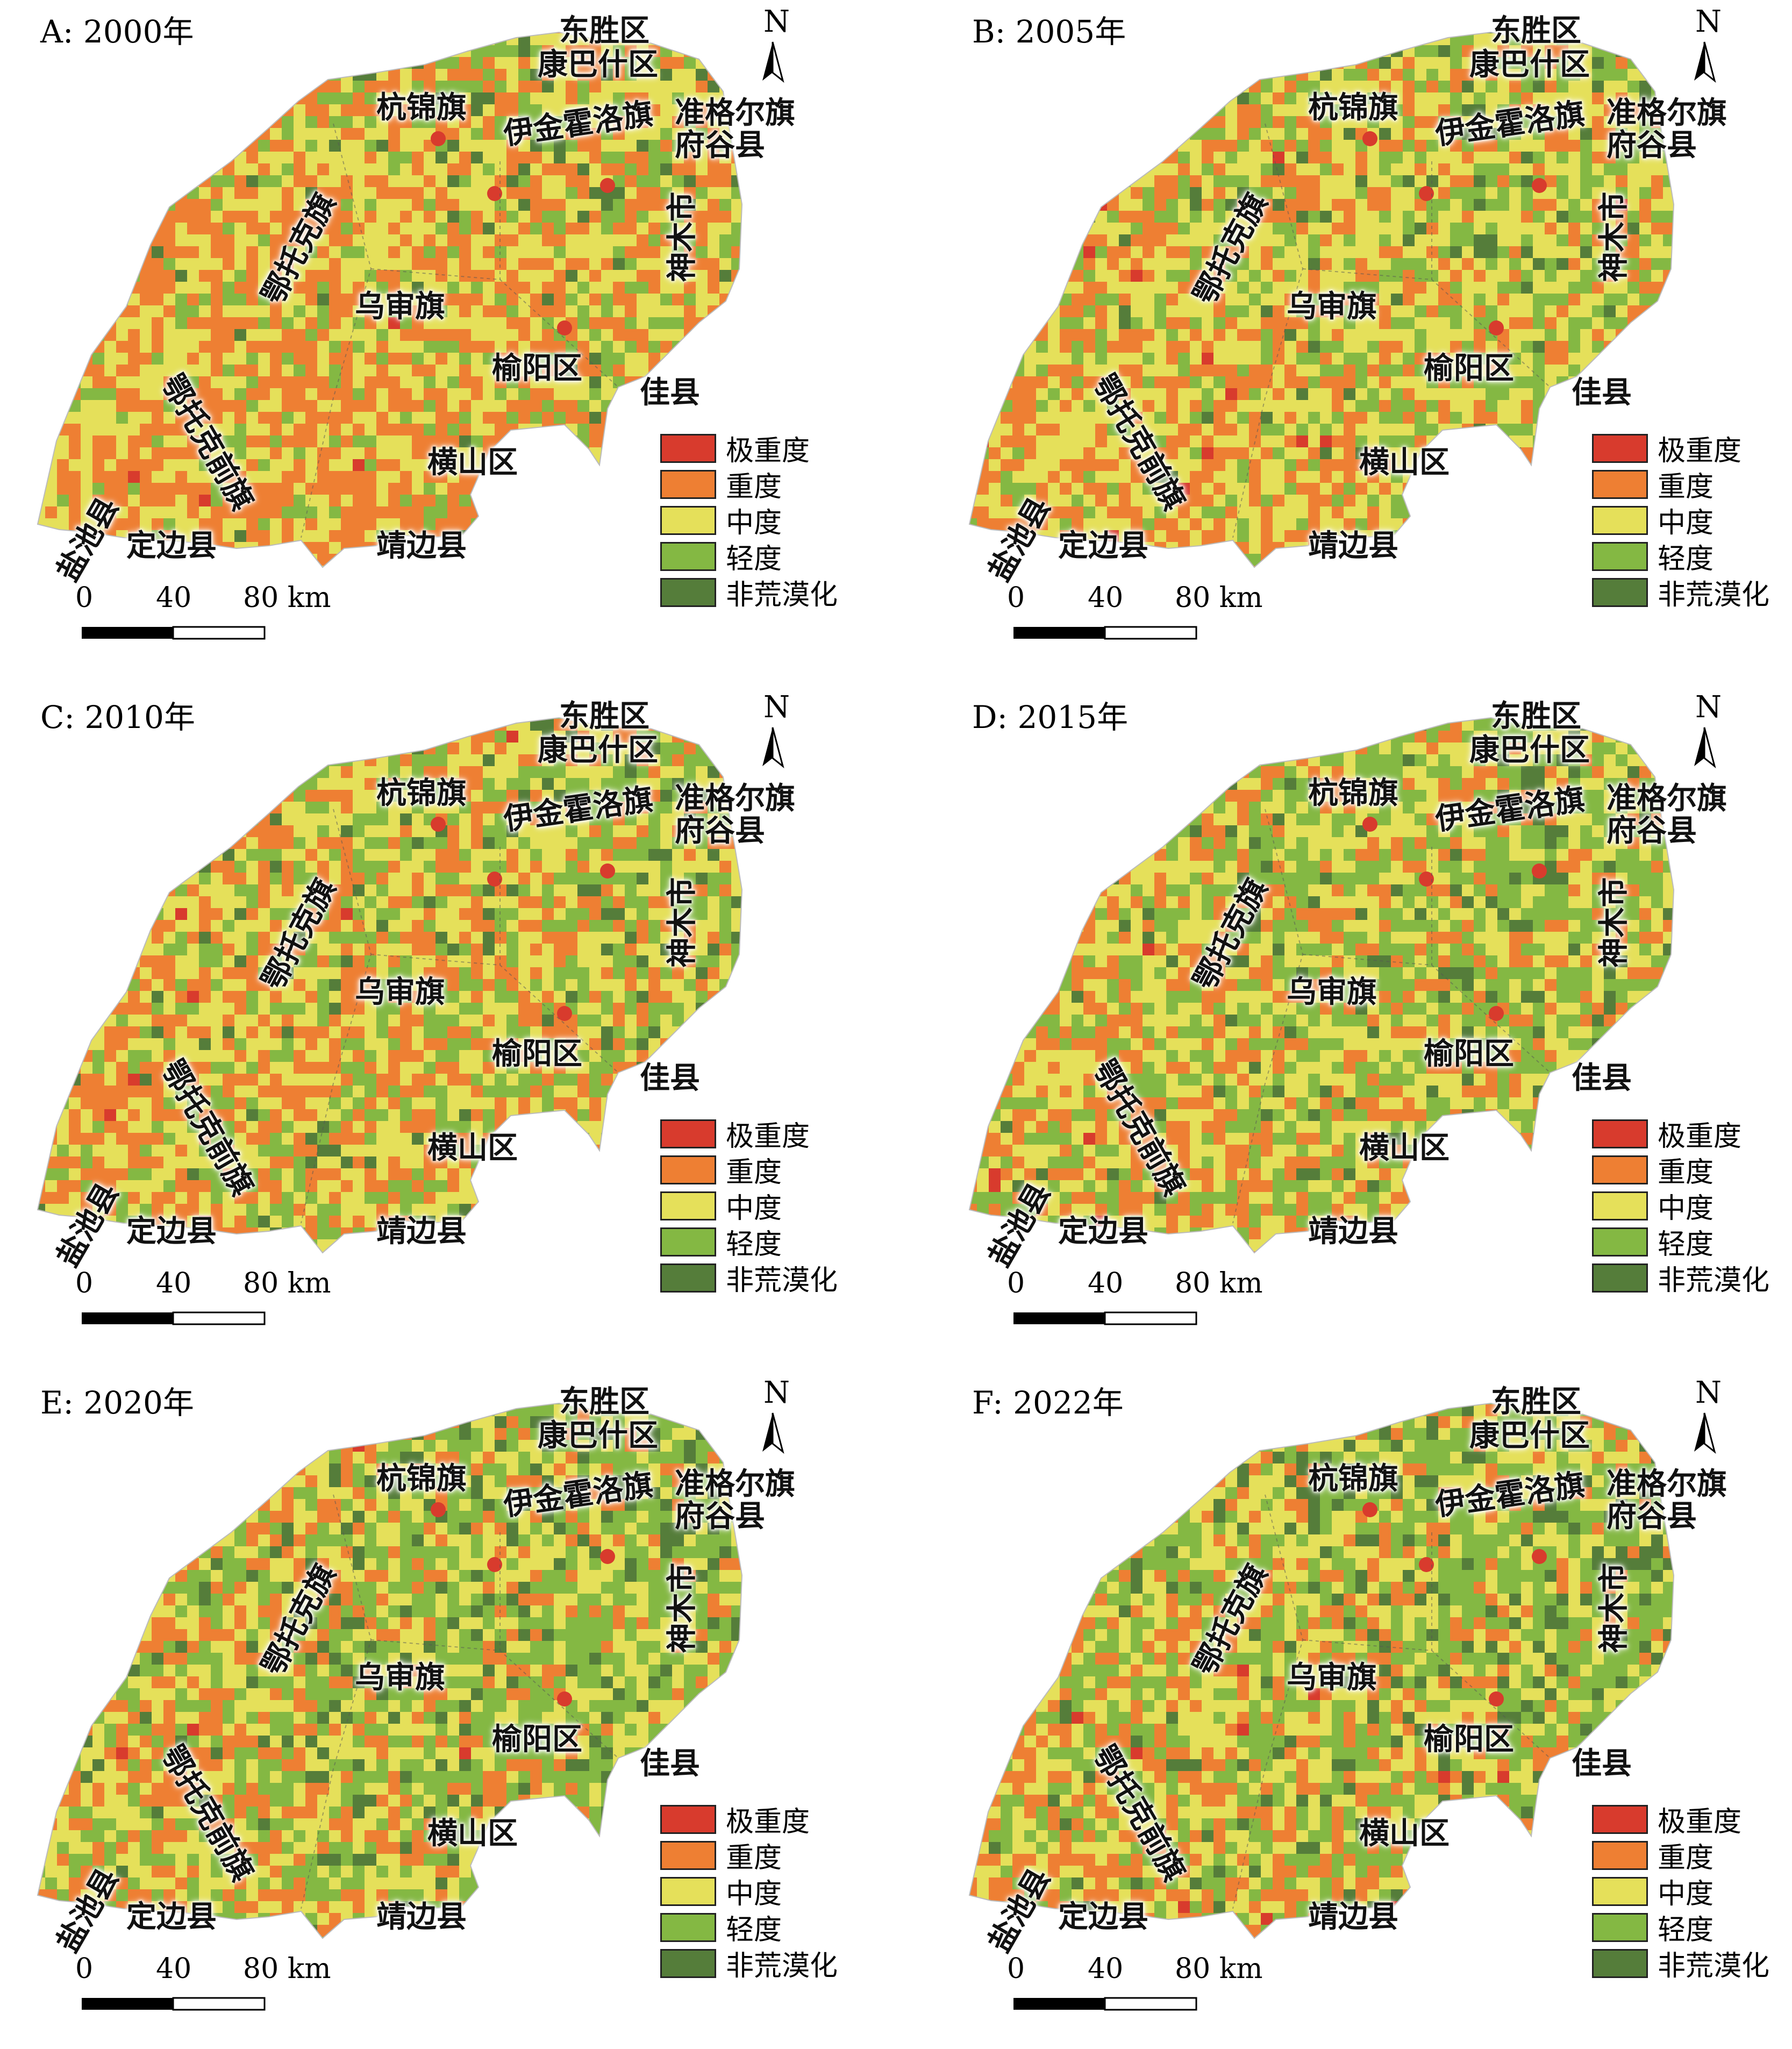  What do you see at coordinates (1219, 598) in the screenshot?
I see `scale-label: 80 km` at bounding box center [1219, 598].